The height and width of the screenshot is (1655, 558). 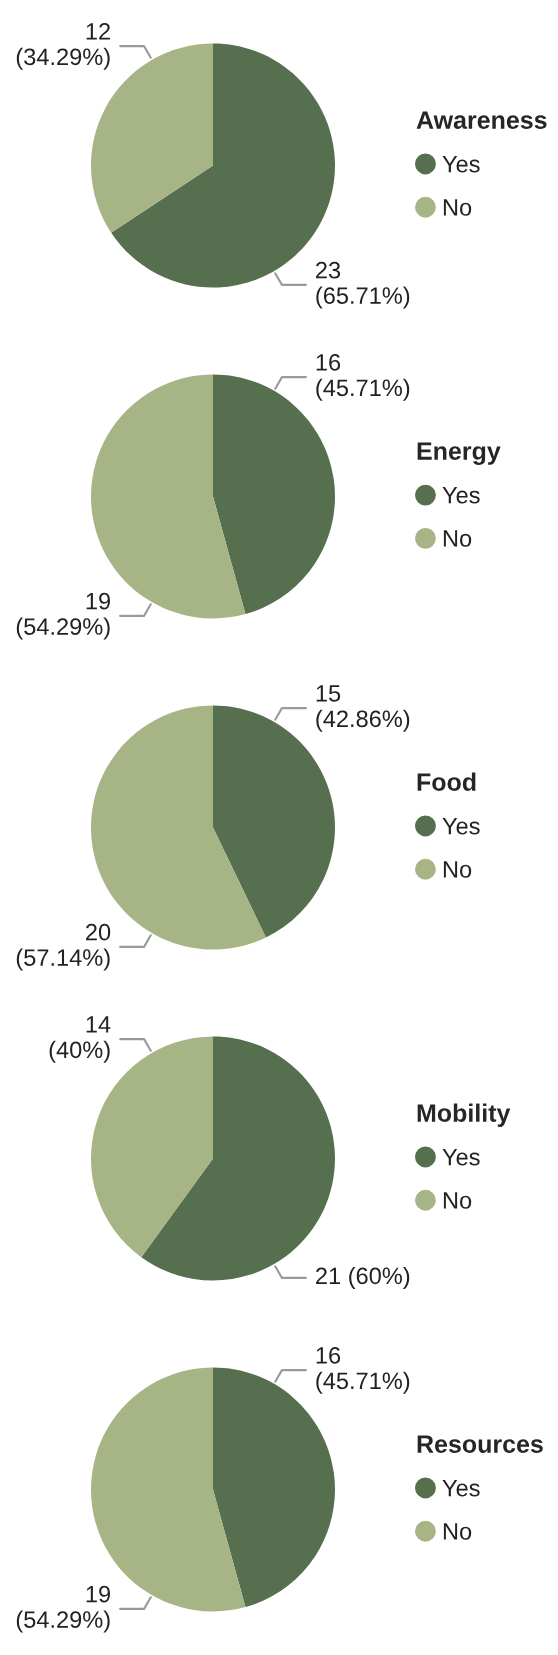 What do you see at coordinates (63, 46) in the screenshot?
I see `data-label: 12 (34.29%)` at bounding box center [63, 46].